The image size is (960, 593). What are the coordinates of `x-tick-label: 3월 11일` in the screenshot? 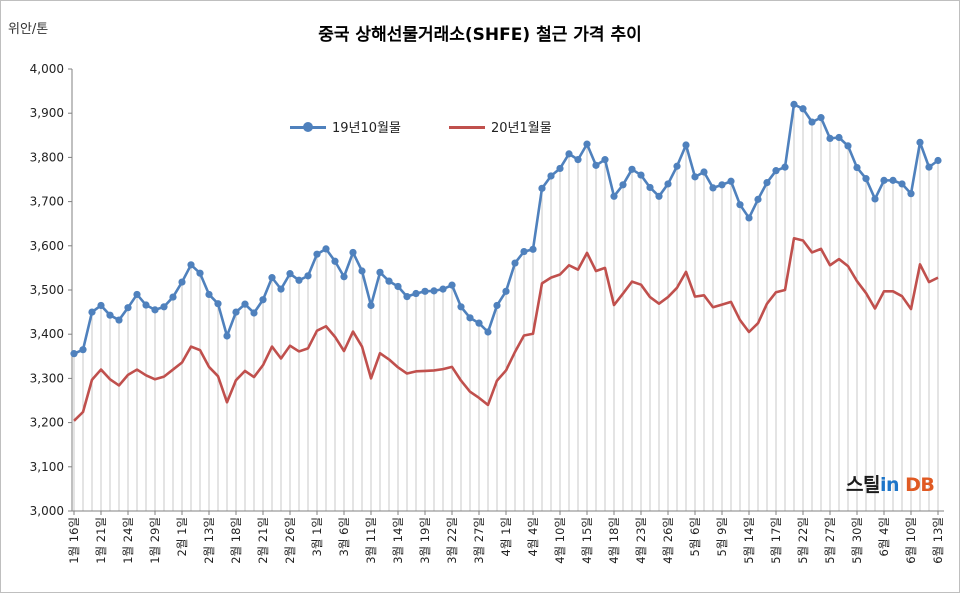 It's located at (371, 540).